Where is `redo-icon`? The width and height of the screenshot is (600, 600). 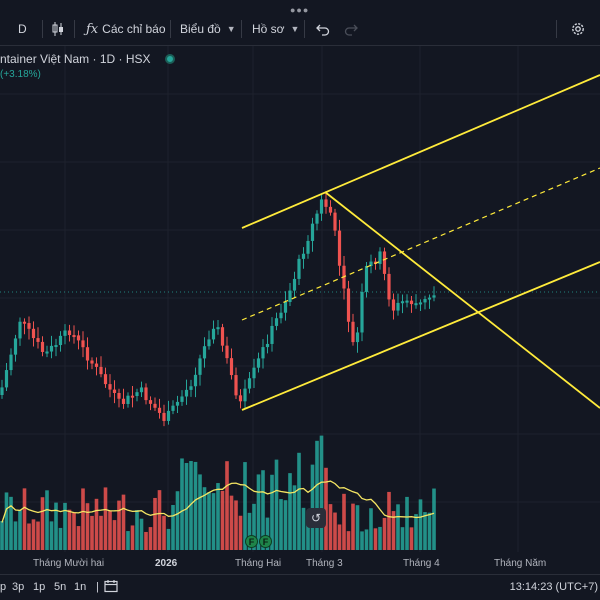 redo-icon is located at coordinates (351, 30).